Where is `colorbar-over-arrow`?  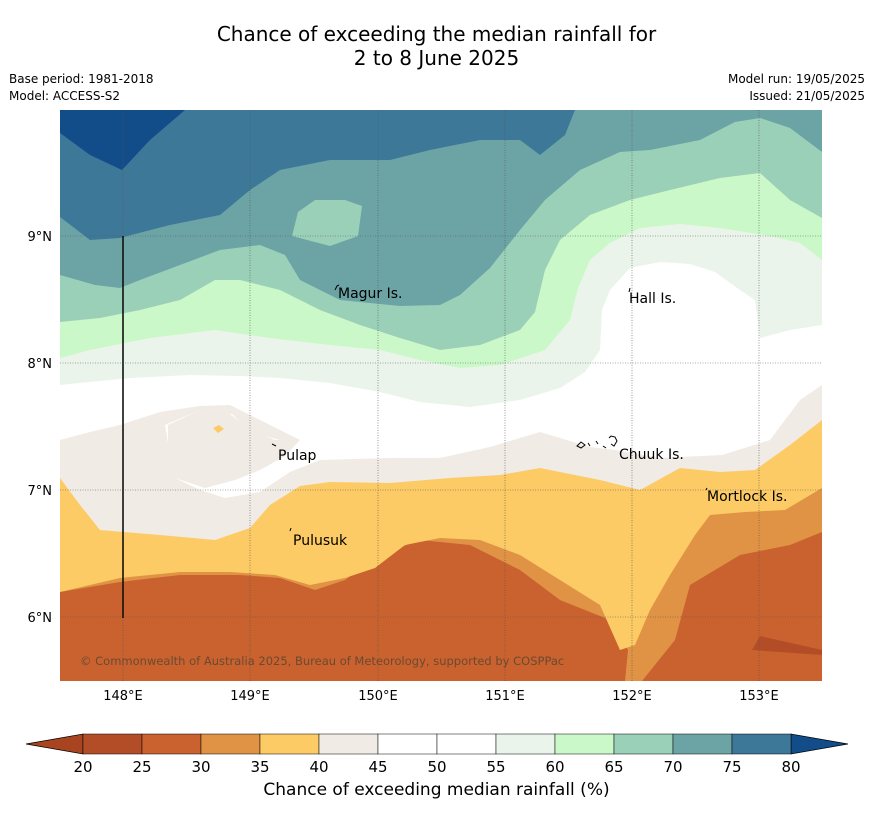
colorbar-over-arrow is located at coordinates (819, 744).